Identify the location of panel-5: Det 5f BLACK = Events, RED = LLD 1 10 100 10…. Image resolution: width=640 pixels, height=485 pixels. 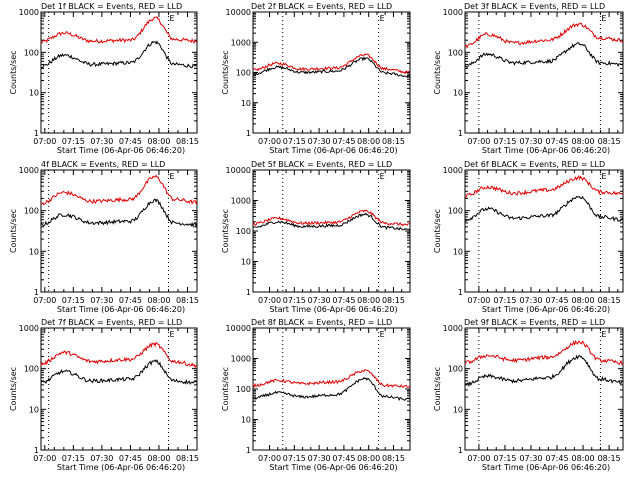
(316, 237).